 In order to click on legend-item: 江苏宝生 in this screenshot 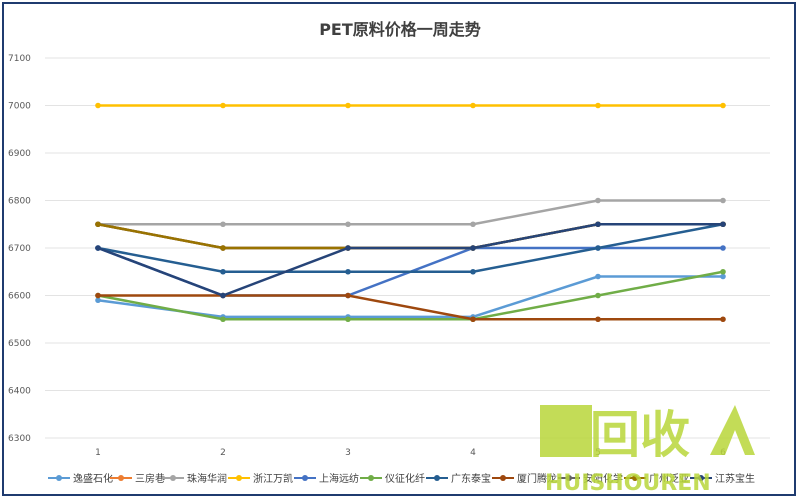, I will do `click(722, 479)`.